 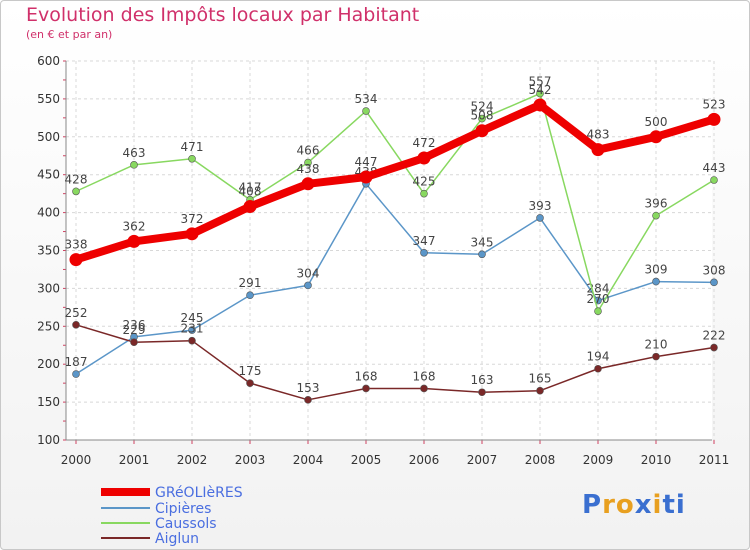 I want to click on series-line, so click(x=395, y=362).